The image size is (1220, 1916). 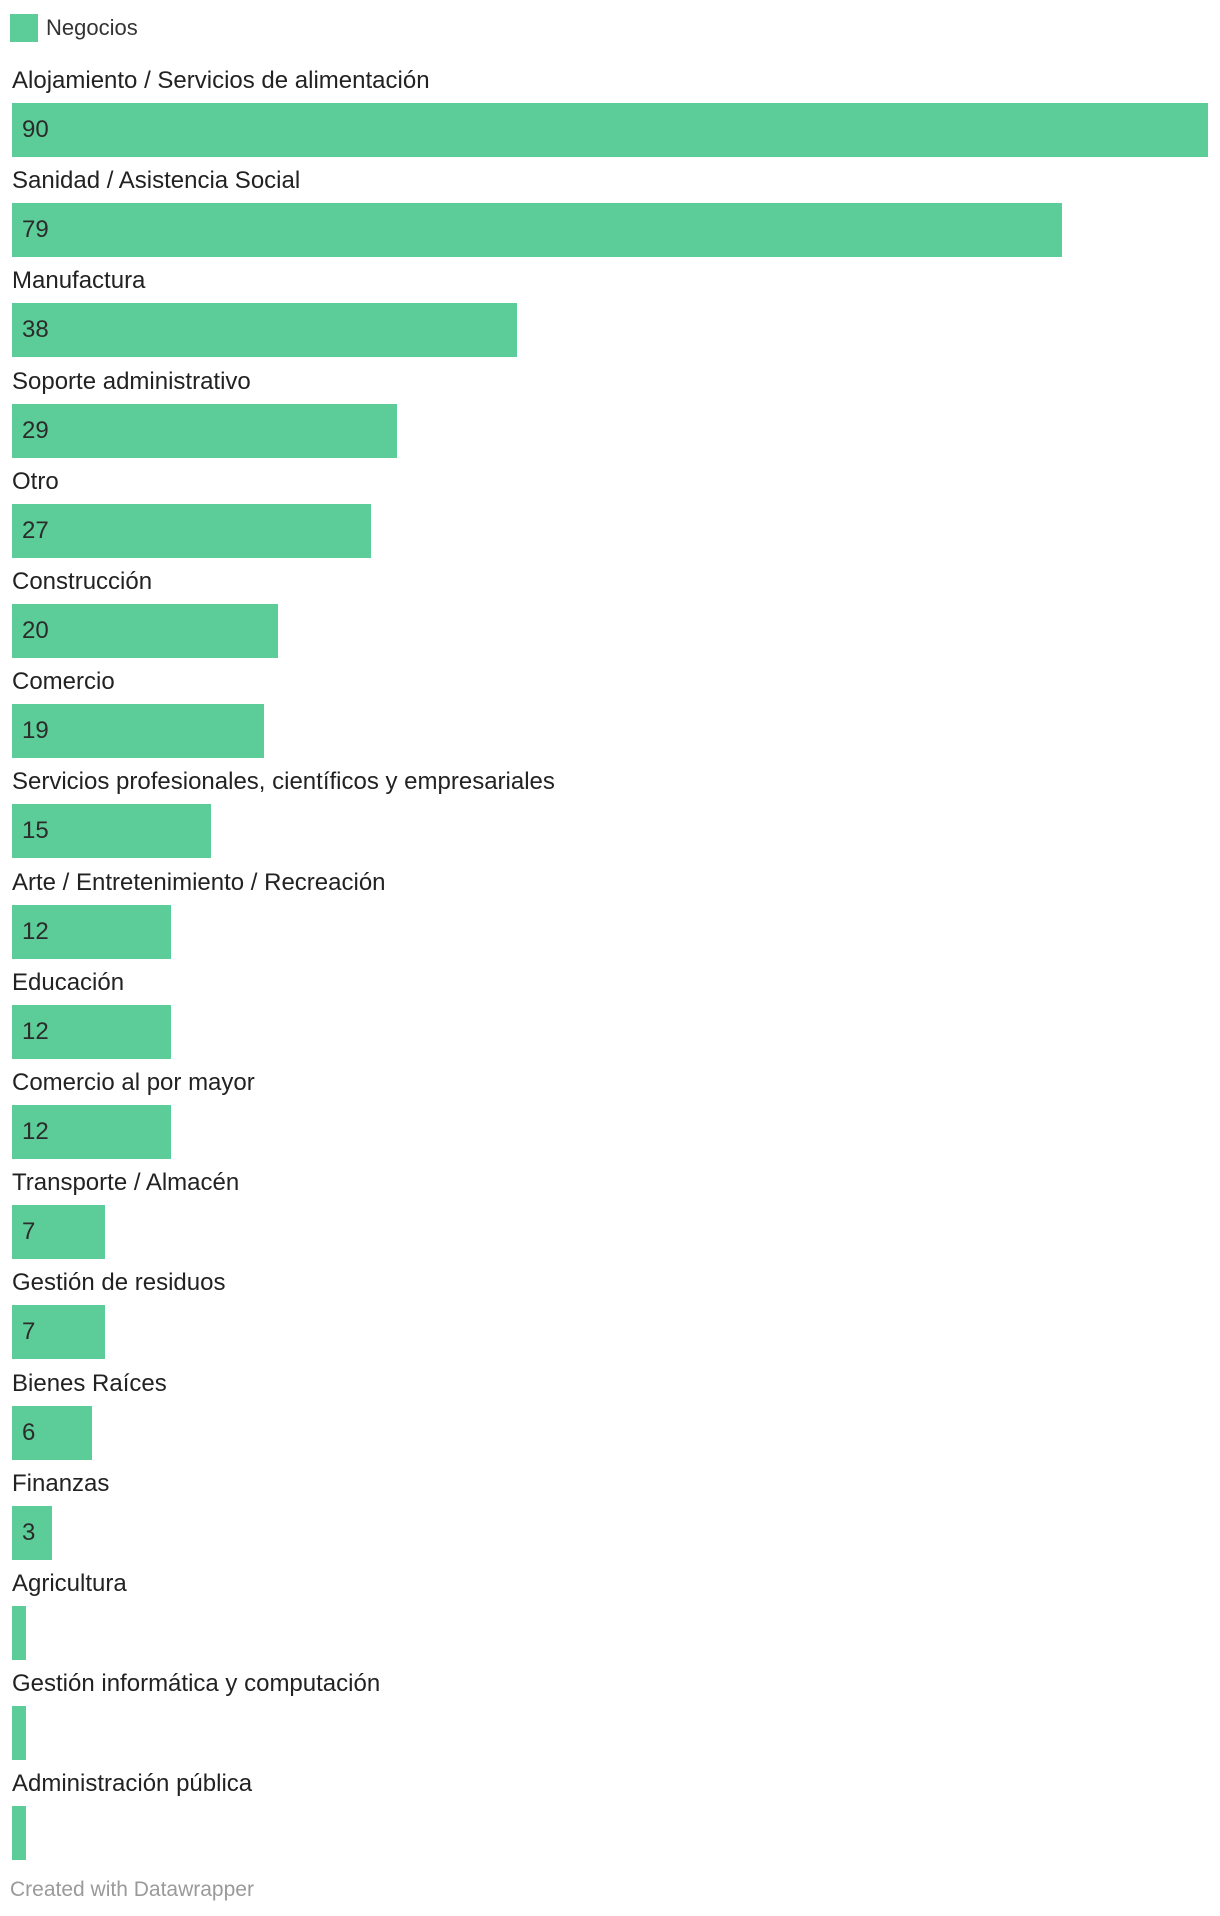 What do you see at coordinates (610, 613) in the screenshot?
I see `bar-row: Construcción 20` at bounding box center [610, 613].